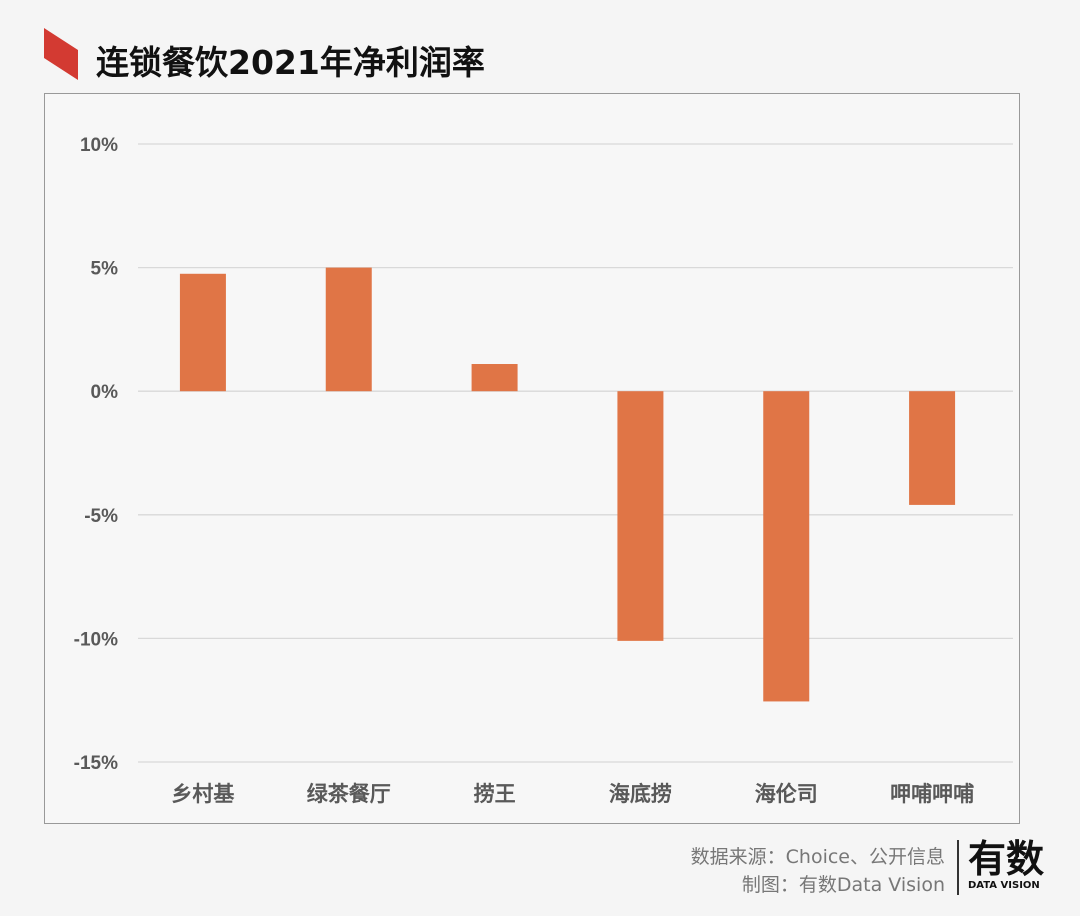 The width and height of the screenshot is (1080, 916). Describe the element at coordinates (932, 794) in the screenshot. I see `x-tick-label: 呷哺呷哺` at that location.